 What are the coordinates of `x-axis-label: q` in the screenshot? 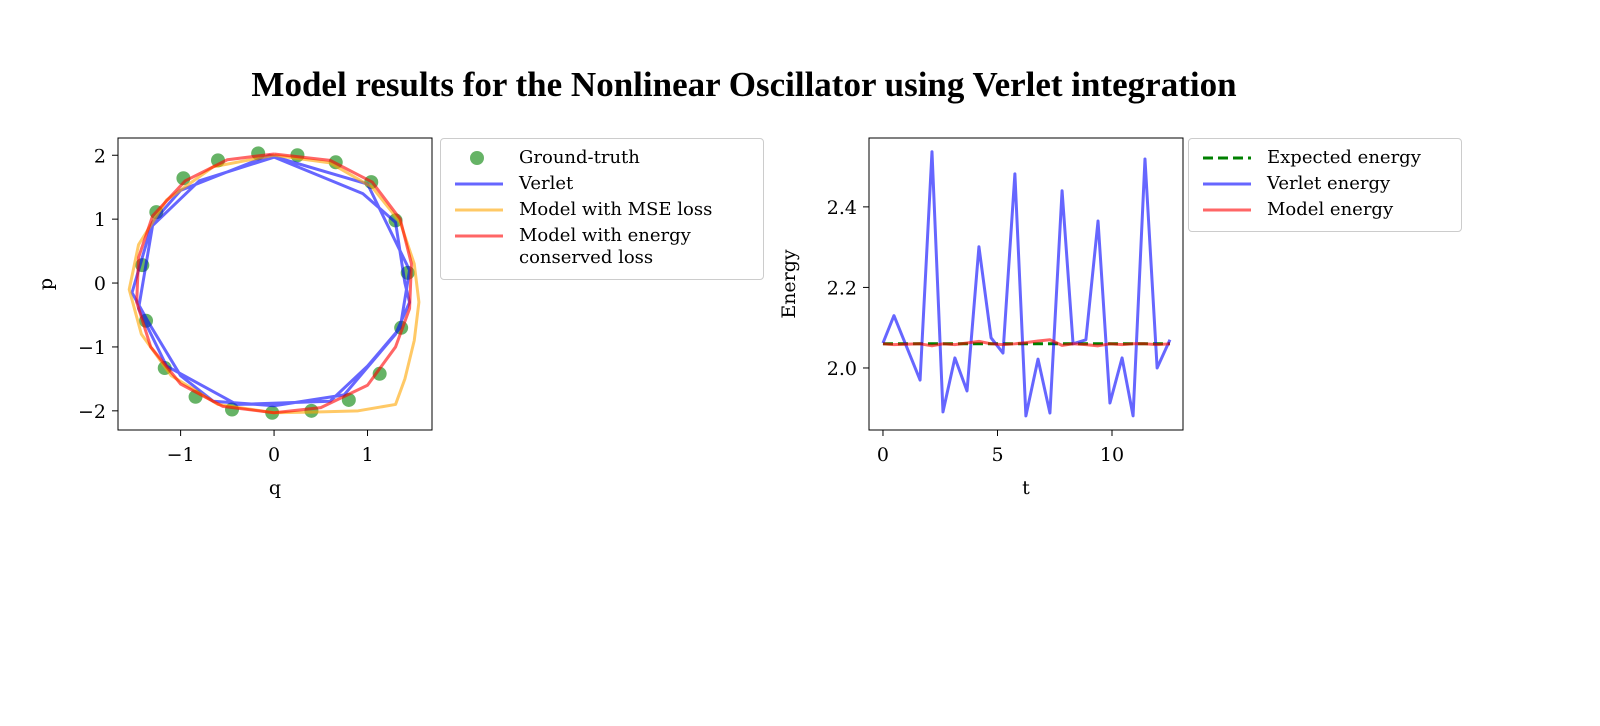 It's located at (275, 488).